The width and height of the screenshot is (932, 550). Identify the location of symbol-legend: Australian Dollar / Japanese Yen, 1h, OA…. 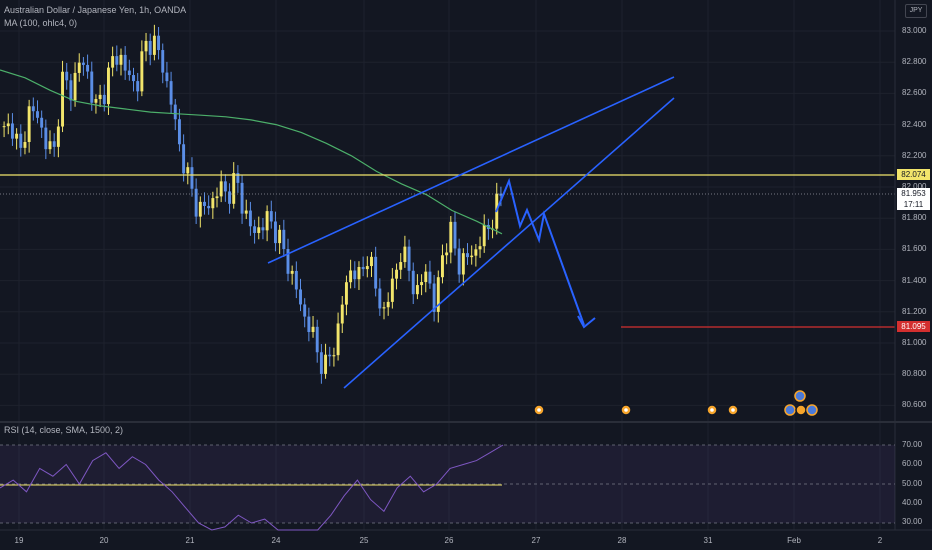
(95, 10).